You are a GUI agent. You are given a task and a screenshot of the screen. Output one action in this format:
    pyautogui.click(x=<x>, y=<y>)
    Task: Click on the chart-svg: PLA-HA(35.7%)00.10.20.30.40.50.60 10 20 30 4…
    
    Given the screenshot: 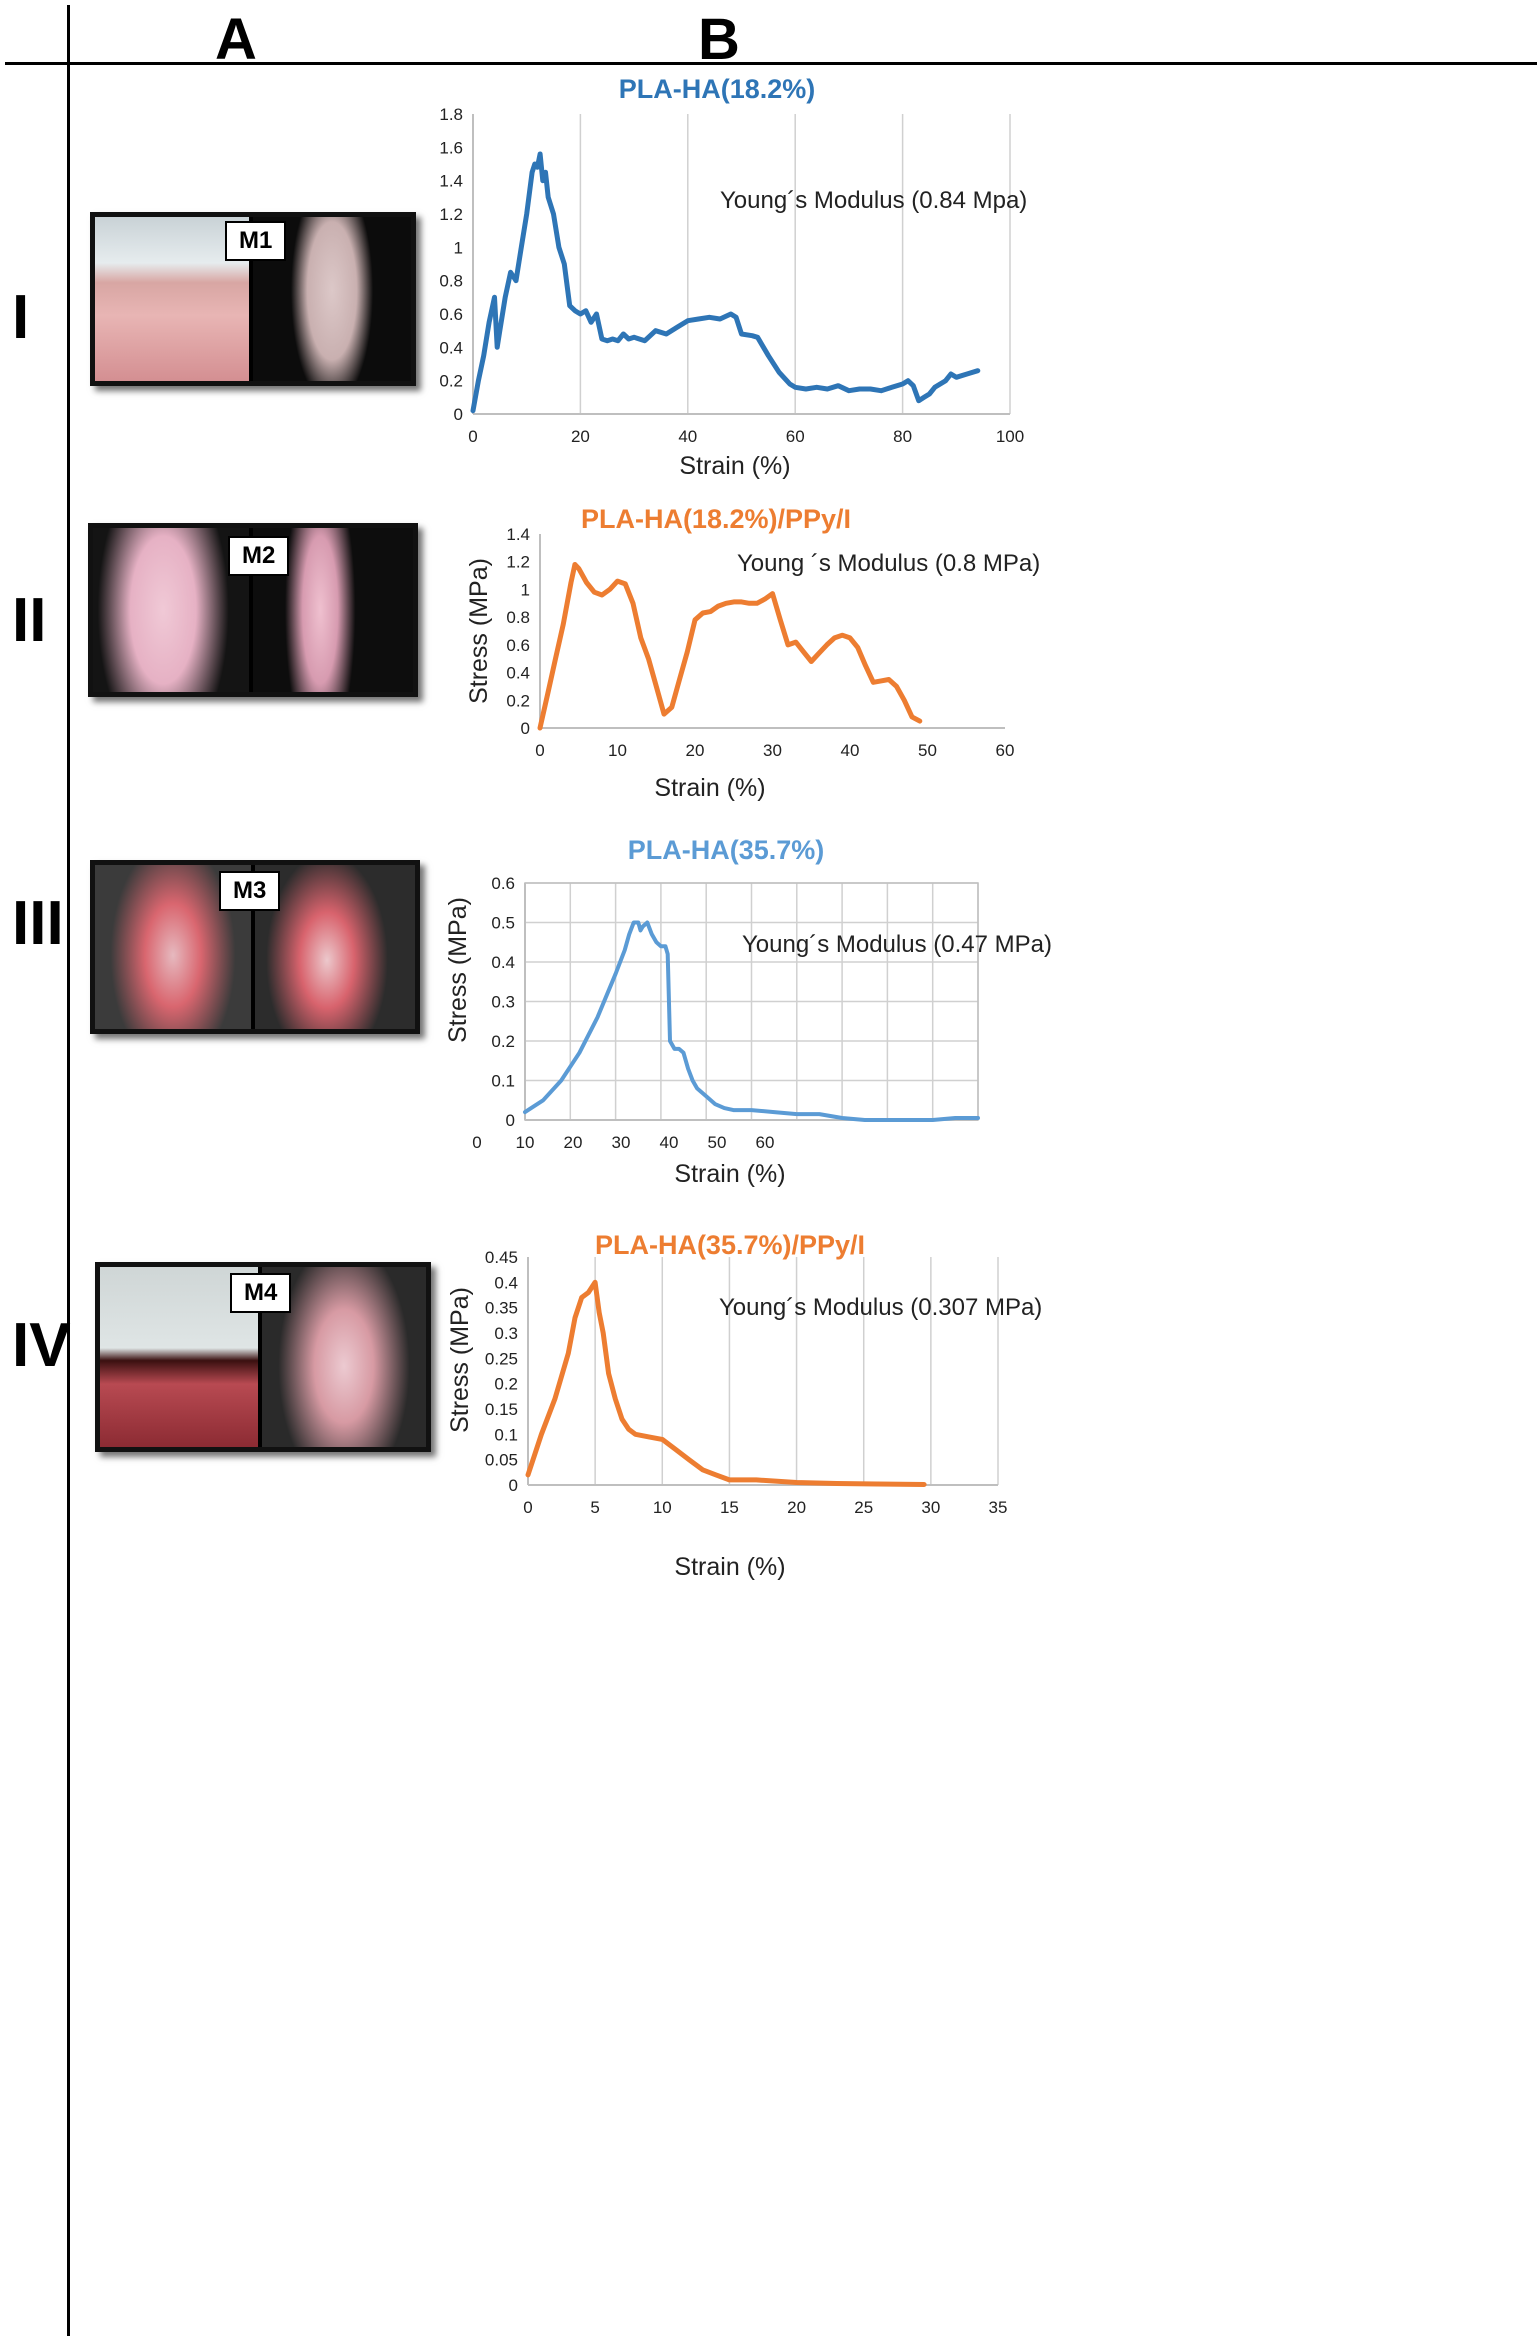 What is the action you would take?
    pyautogui.click(x=748, y=1011)
    